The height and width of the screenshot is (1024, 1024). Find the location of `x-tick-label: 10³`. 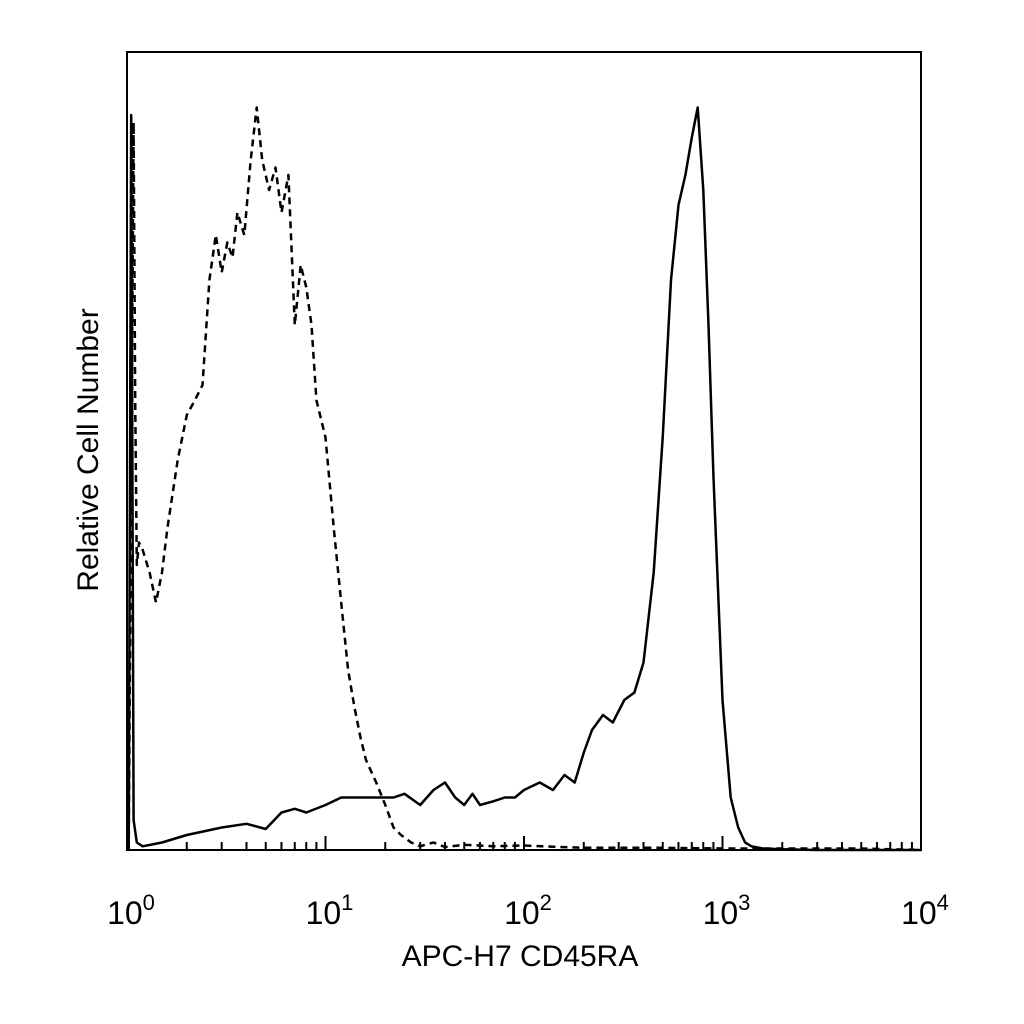

x-tick-label: 10³ is located at coordinates (727, 910).